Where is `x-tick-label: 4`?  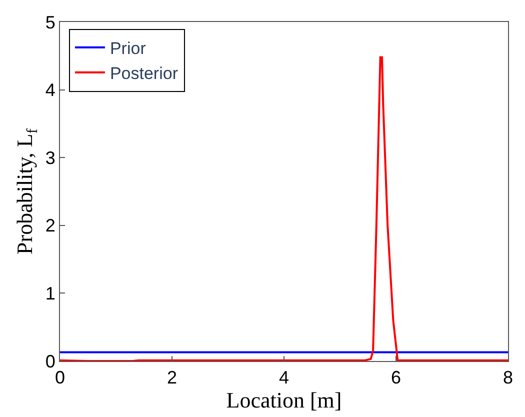
x-tick-label: 4 is located at coordinates (284, 378).